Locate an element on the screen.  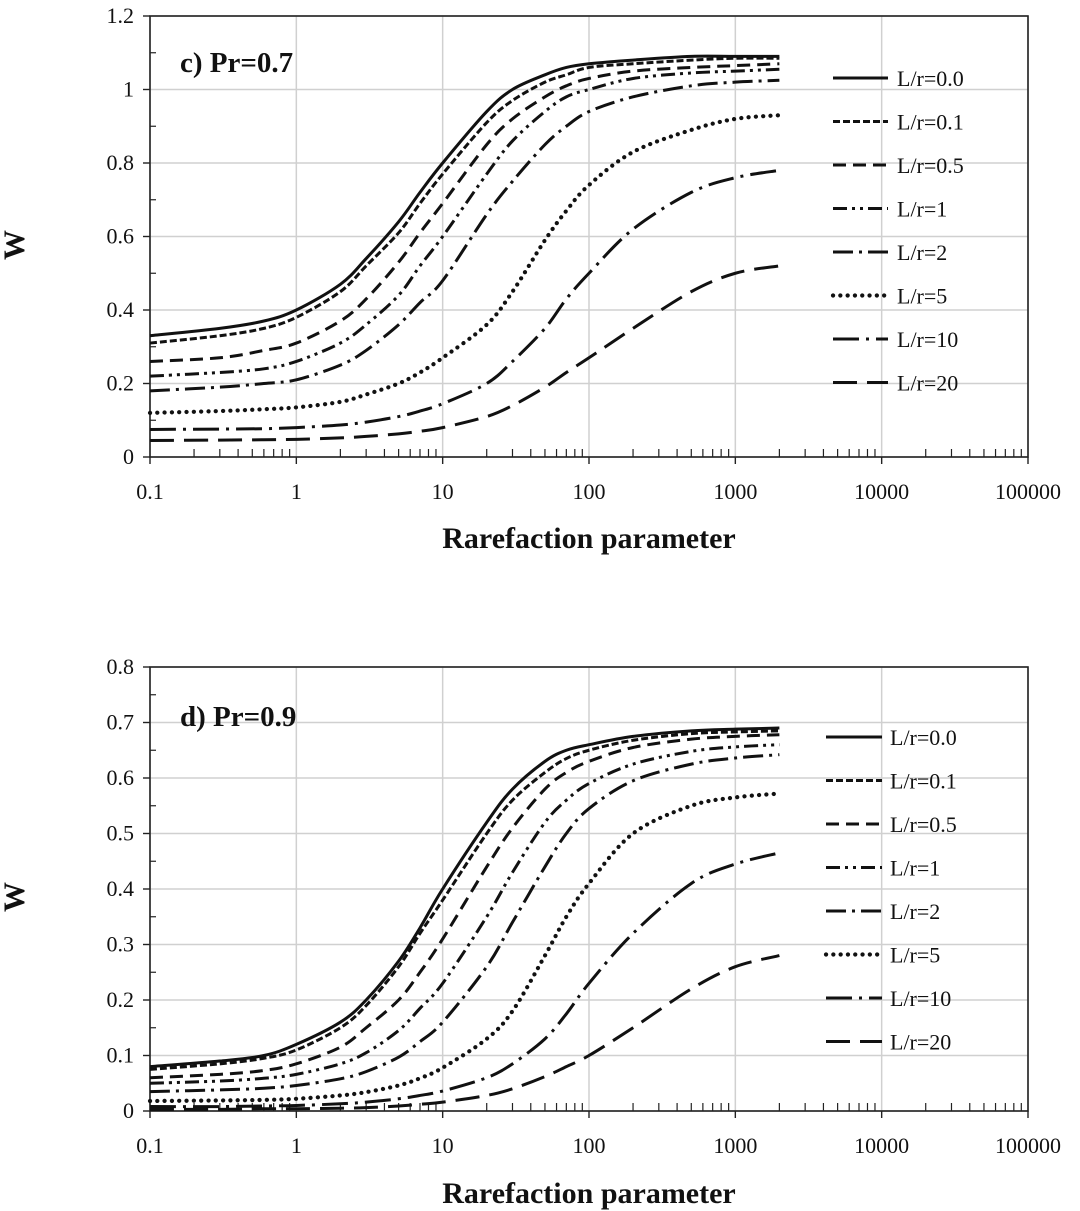
y-tick-label: 0.7 is located at coordinates (121, 722).